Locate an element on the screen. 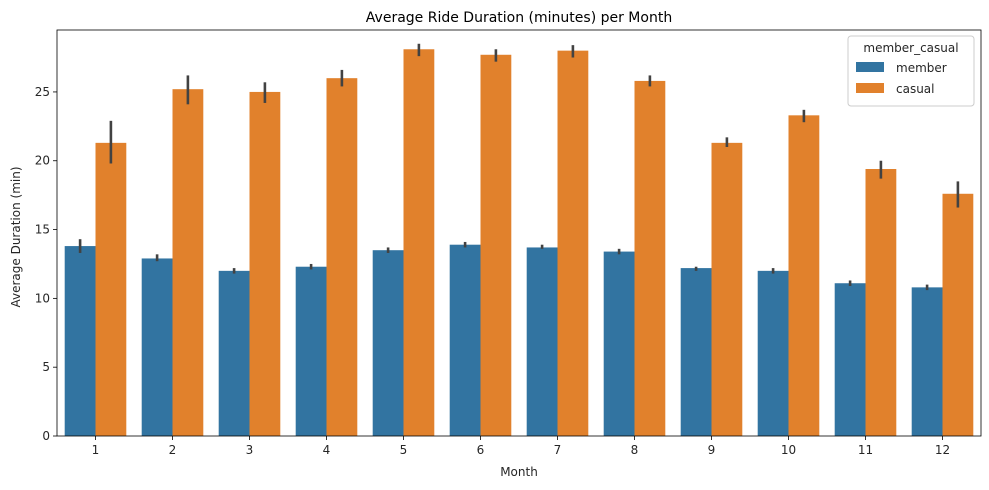 This screenshot has height=490, width=989. y-axis-label: Average Duration (min) is located at coordinates (16, 236).